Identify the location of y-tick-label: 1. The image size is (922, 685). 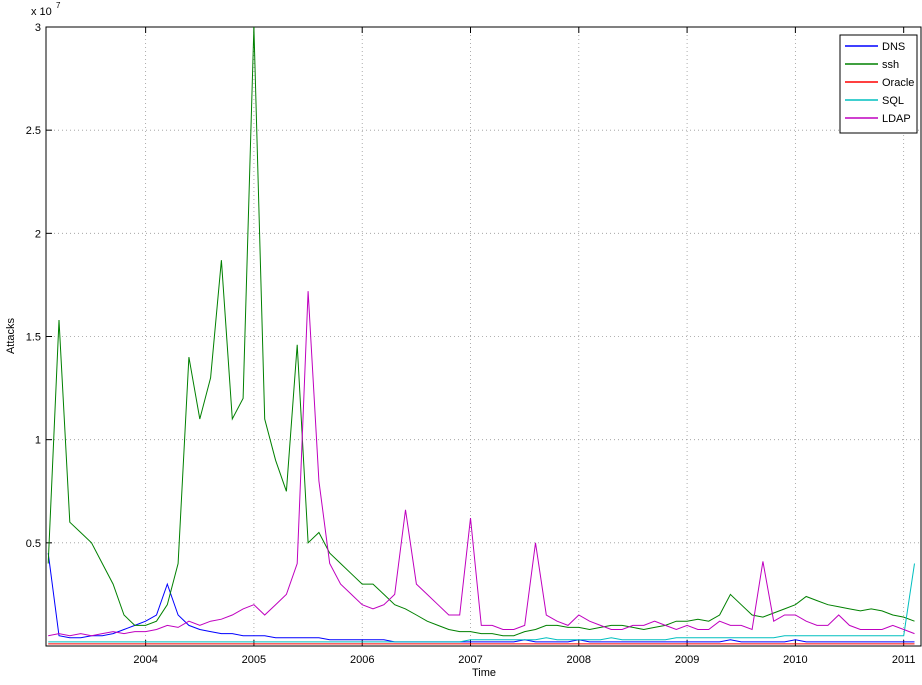
(38, 441).